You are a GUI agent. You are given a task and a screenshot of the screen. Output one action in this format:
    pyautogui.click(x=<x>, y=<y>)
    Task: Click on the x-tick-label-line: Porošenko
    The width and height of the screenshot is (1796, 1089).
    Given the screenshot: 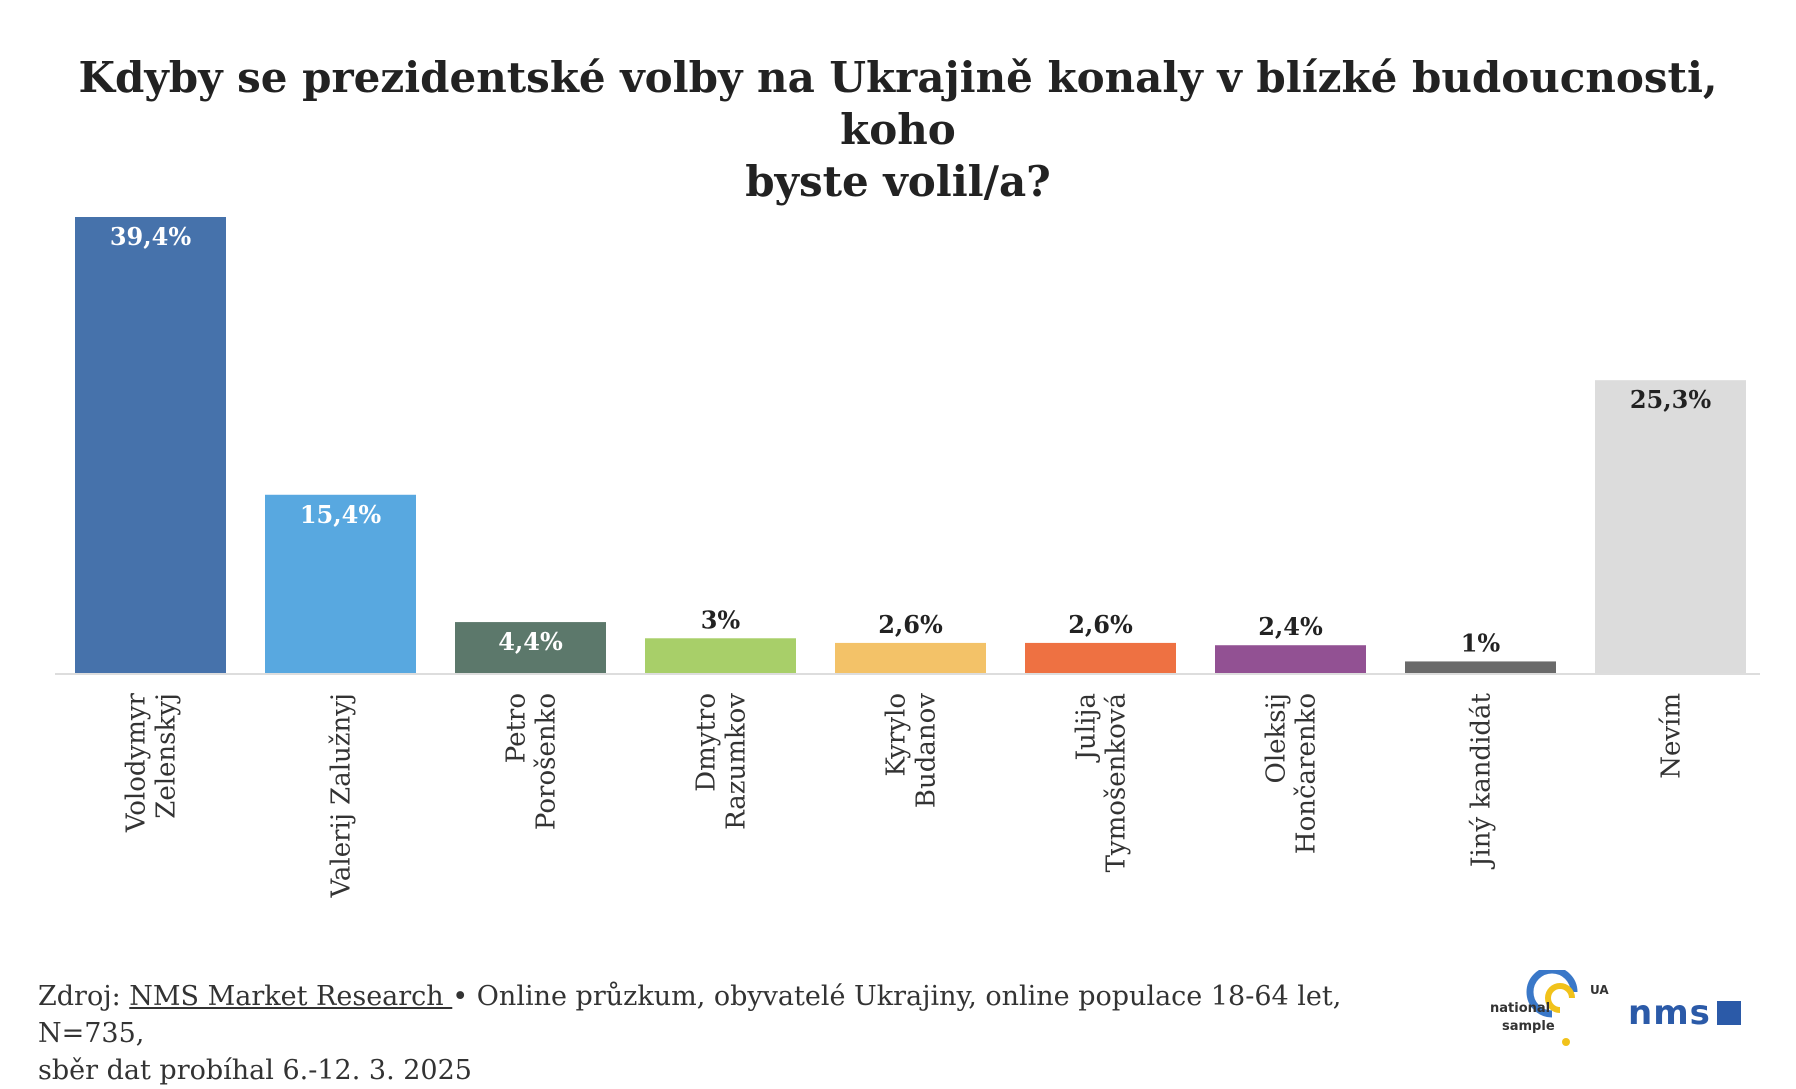 What is the action you would take?
    pyautogui.click(x=547, y=761)
    